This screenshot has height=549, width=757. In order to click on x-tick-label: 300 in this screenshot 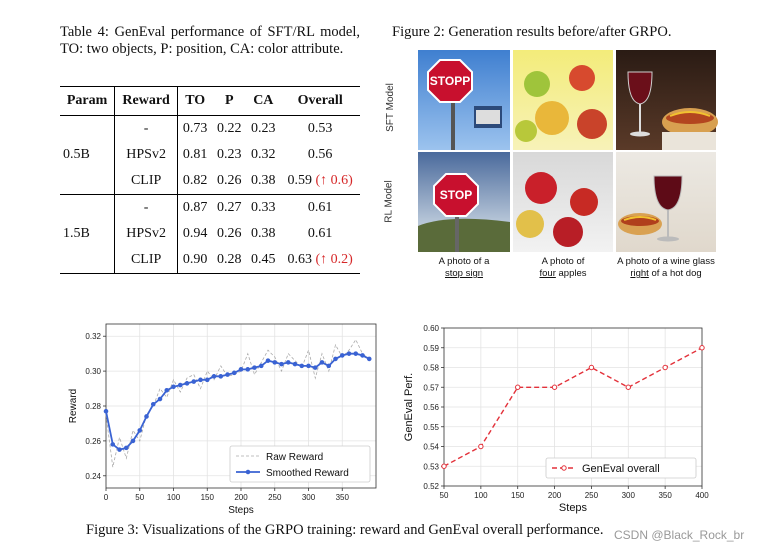, I will do `click(309, 497)`.